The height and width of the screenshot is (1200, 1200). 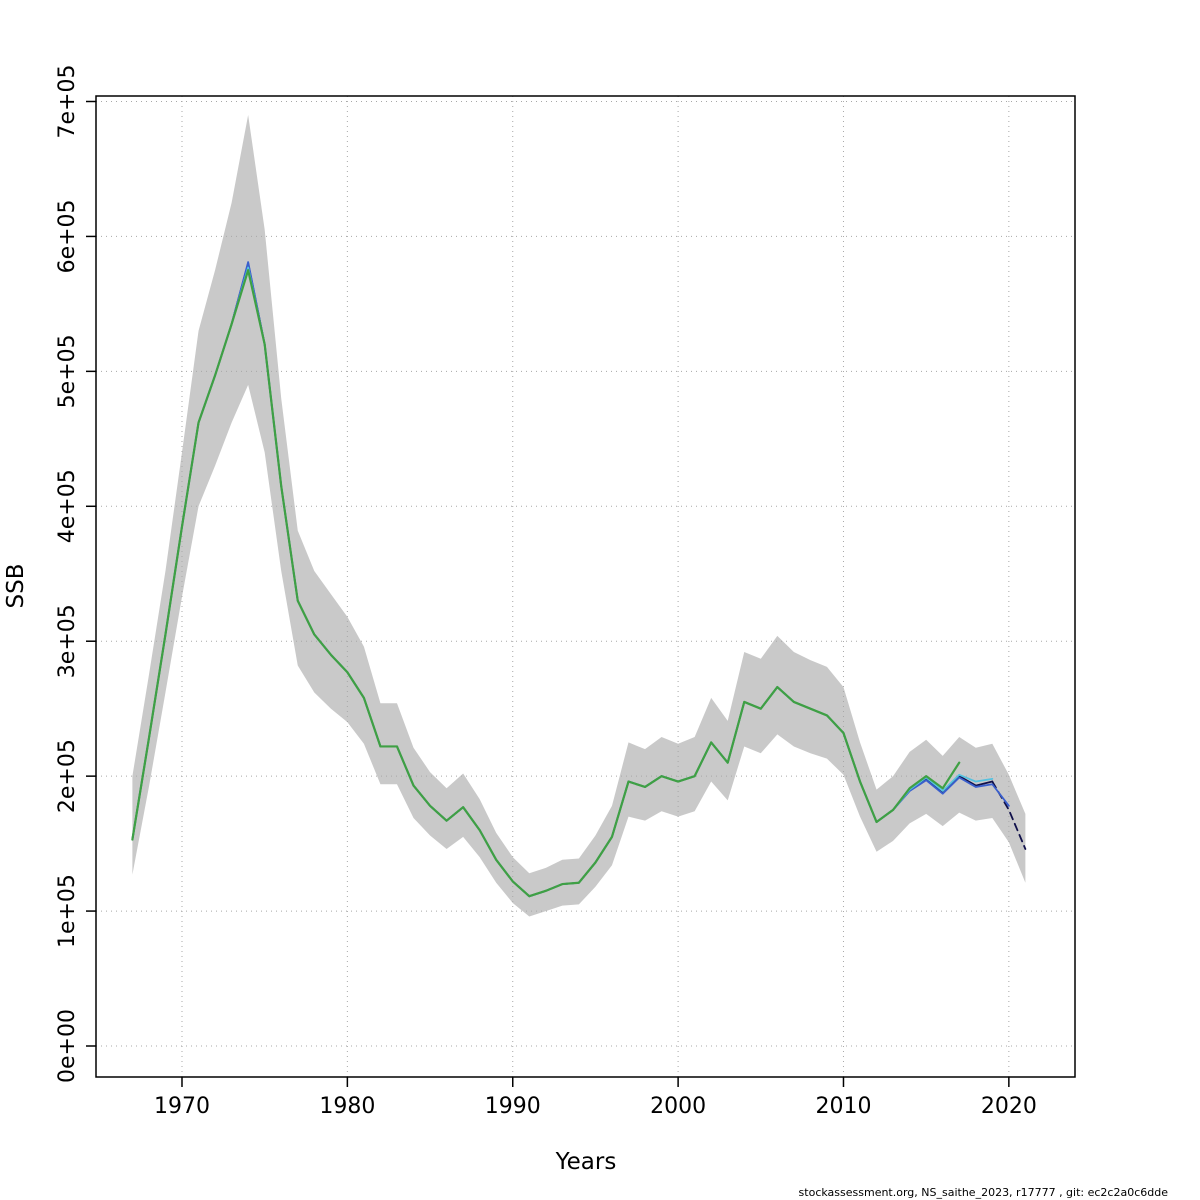 What do you see at coordinates (67, 776) in the screenshot?
I see `y-tick-label: 2e+05` at bounding box center [67, 776].